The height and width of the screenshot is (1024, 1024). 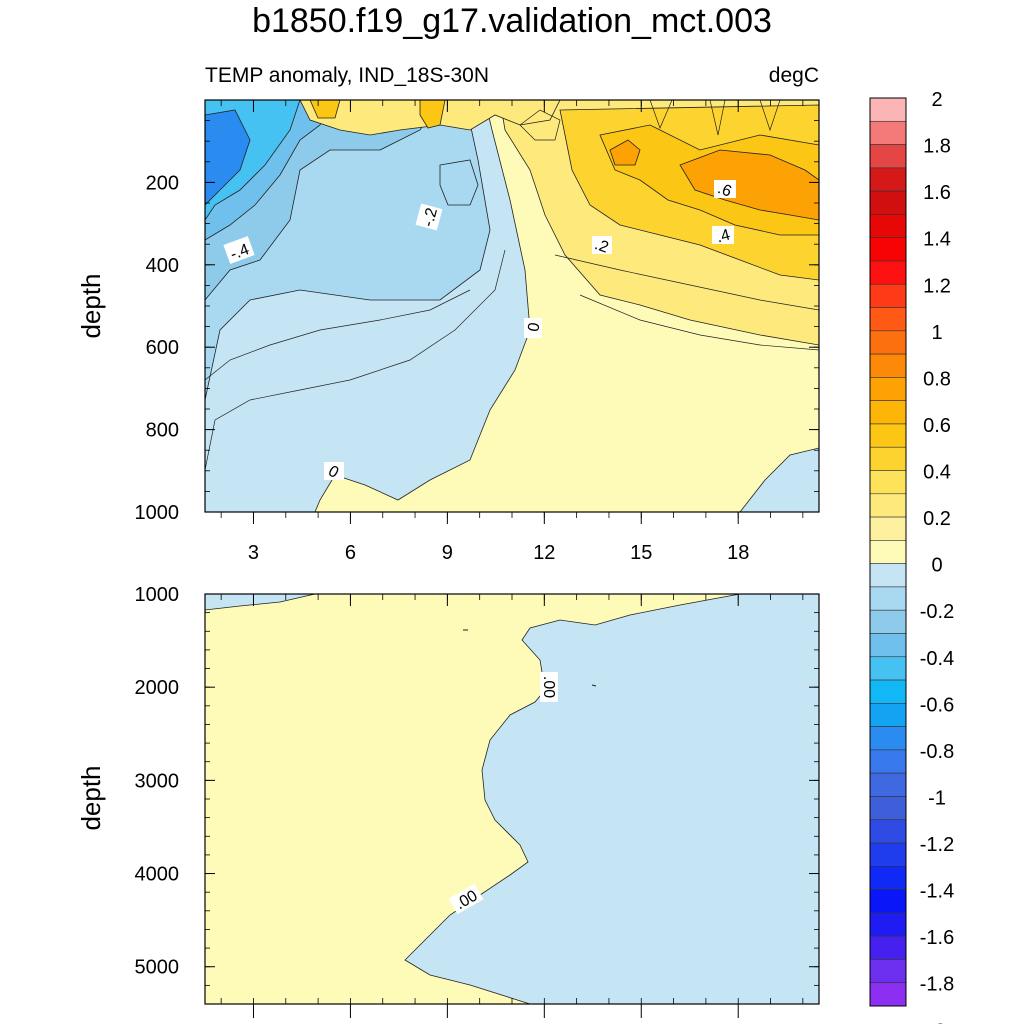 What do you see at coordinates (937, 426) in the screenshot?
I see `colorbar-label: 0.6` at bounding box center [937, 426].